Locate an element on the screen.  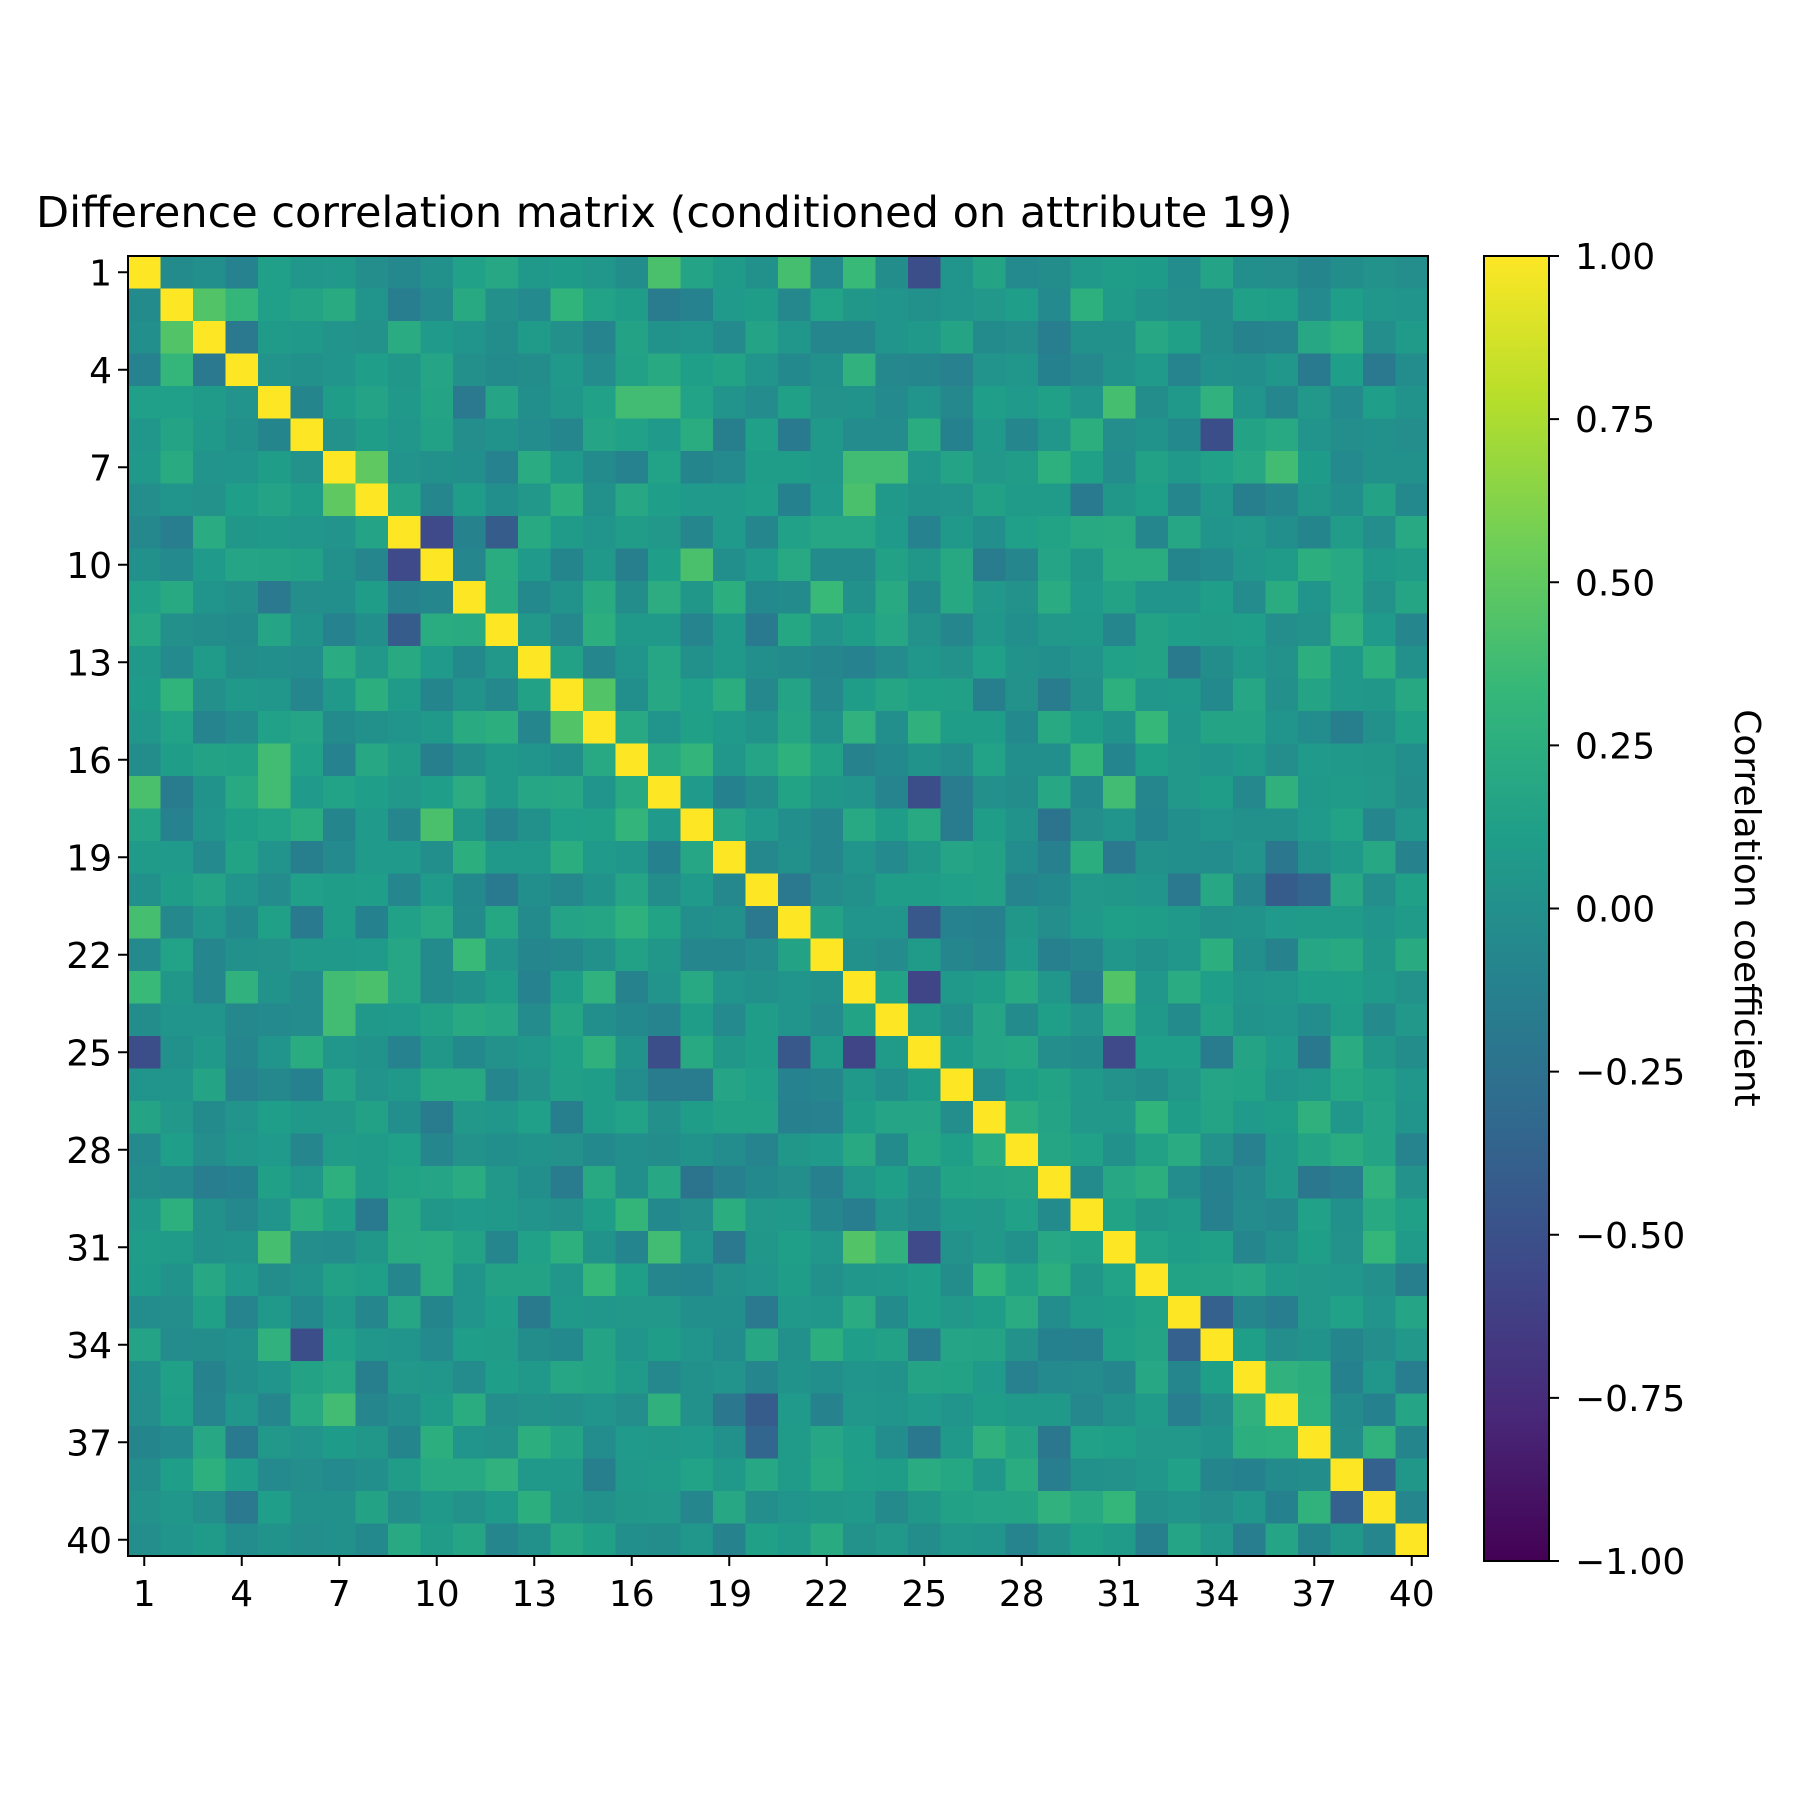
y-tick-label: 19 is located at coordinates (89, 858).